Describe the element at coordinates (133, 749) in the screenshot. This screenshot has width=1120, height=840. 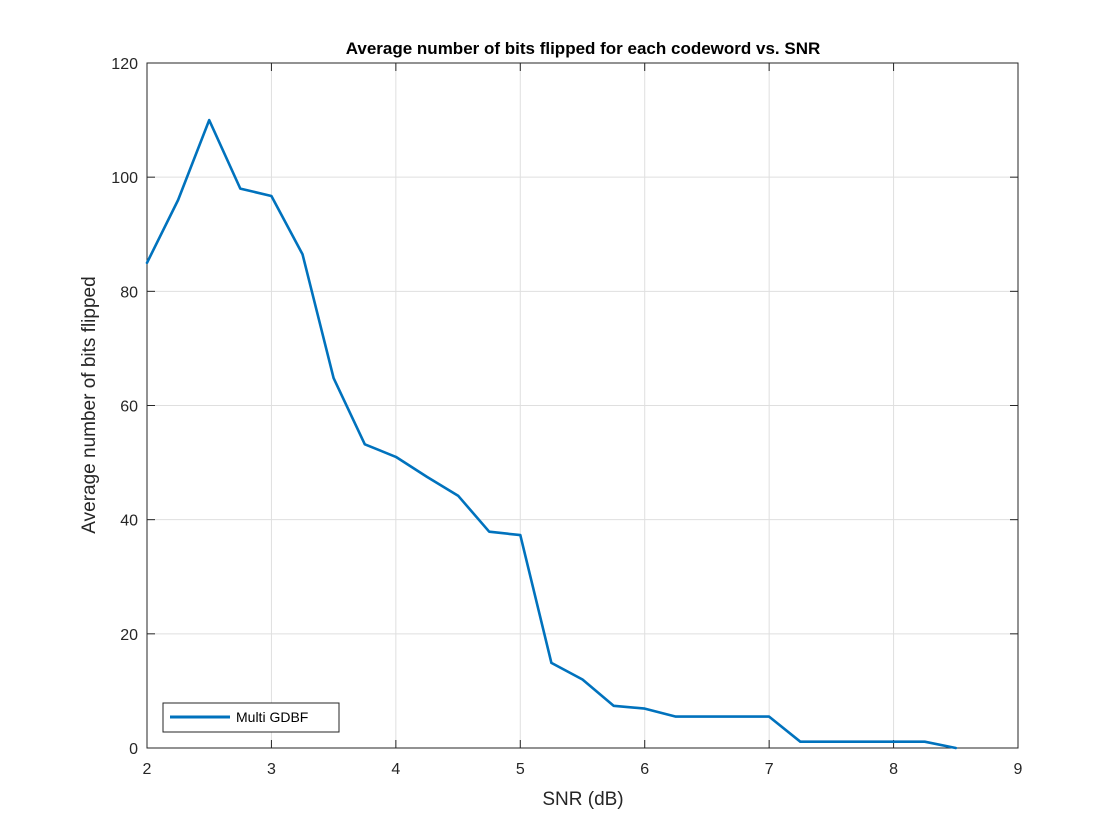
I see `y-tick-label: 0` at that location.